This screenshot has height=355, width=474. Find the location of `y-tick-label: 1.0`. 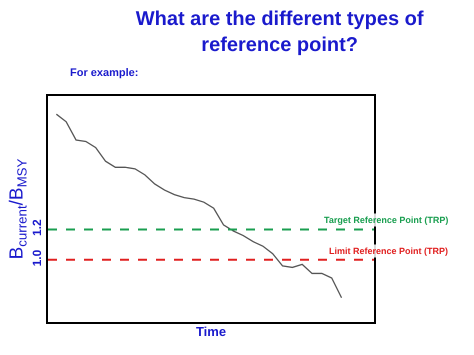

y-tick-label: 1.0 is located at coordinates (37, 257).